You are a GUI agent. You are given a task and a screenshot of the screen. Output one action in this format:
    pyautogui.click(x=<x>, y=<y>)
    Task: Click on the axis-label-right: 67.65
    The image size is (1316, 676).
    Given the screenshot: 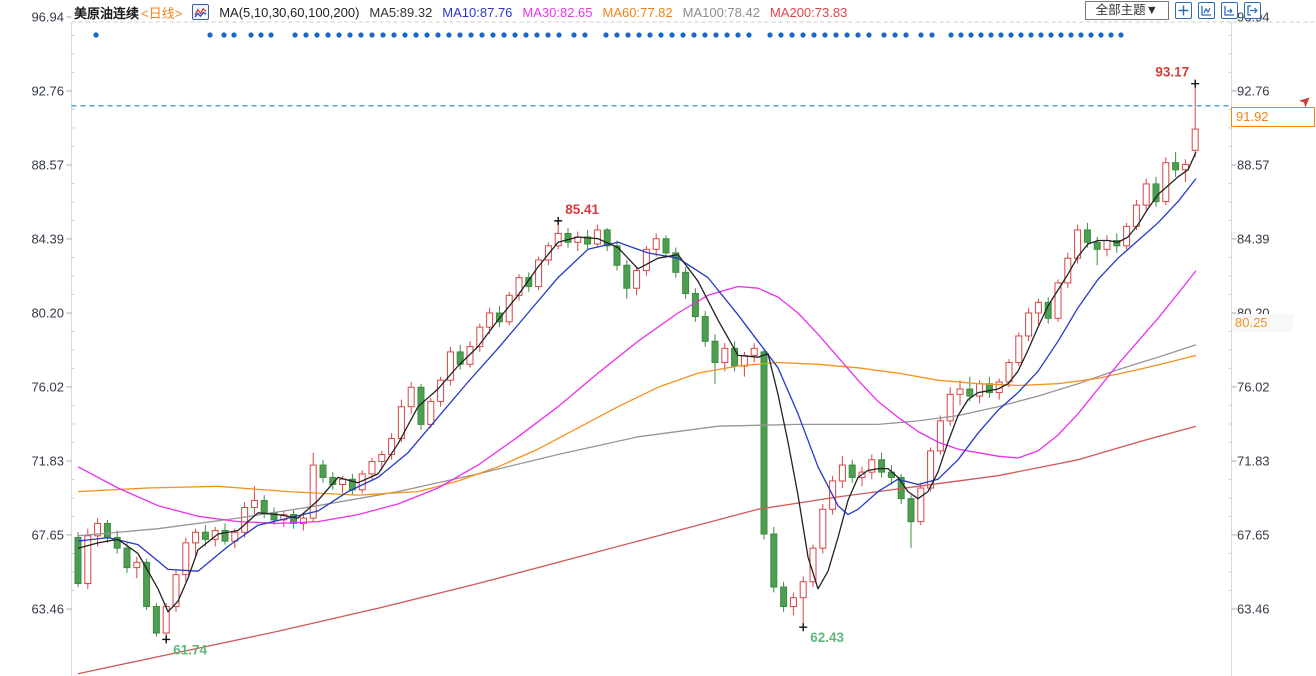 What is the action you would take?
    pyautogui.click(x=1253, y=534)
    